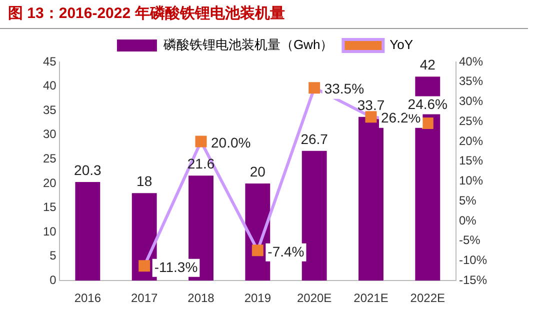  I want to click on y2-tick-label: 30%, so click(471, 101).